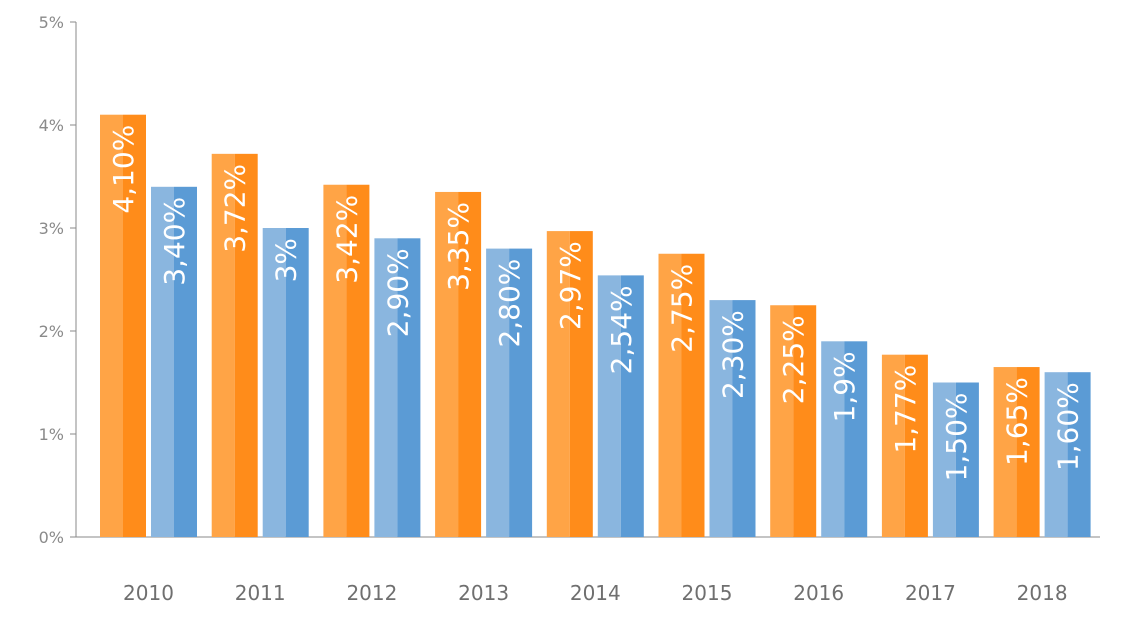 This screenshot has height=640, width=1139. I want to click on x-axis-labels: 2010 2011 2012 2013 2014 2015 2016 2017 2018, so click(595, 593).